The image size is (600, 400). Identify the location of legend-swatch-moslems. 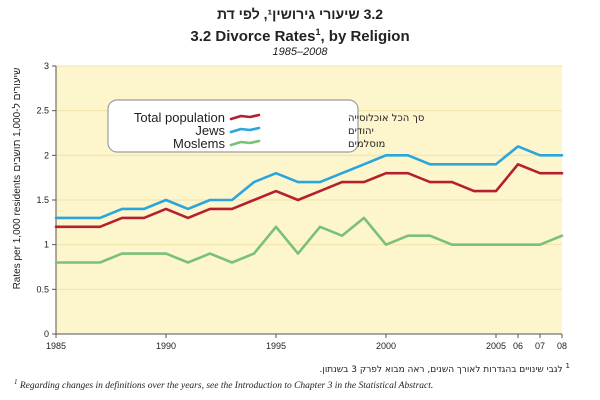
(245, 143).